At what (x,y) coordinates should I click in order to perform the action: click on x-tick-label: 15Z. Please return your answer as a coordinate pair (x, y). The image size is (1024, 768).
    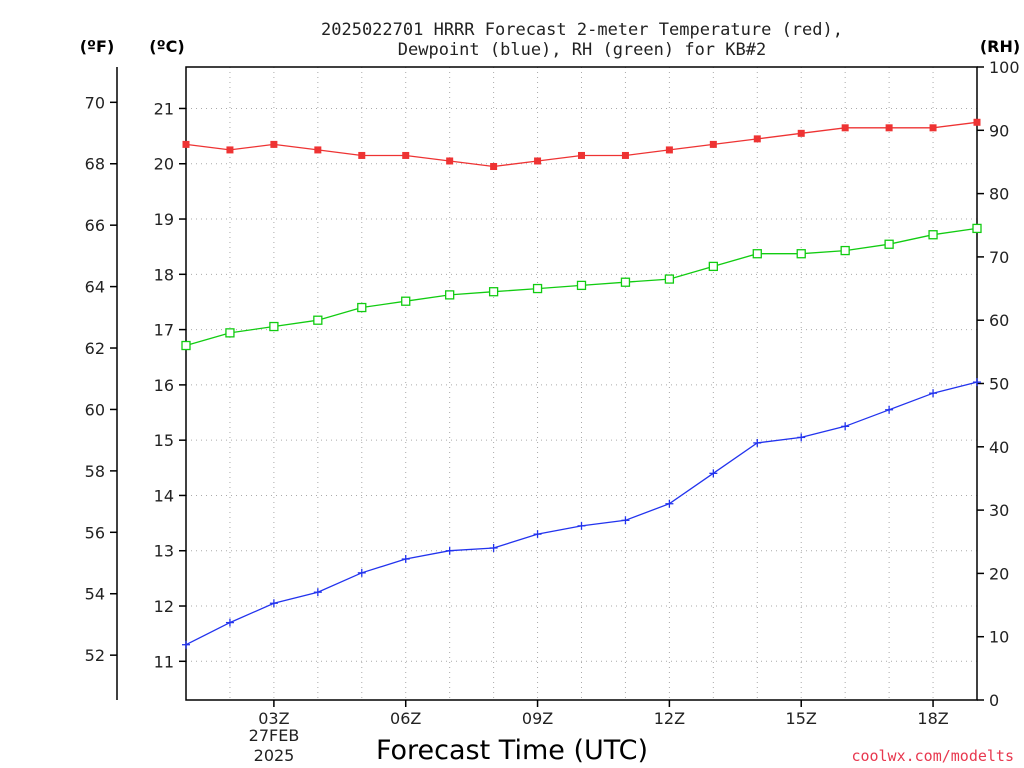
    Looking at the image, I should click on (801, 718).